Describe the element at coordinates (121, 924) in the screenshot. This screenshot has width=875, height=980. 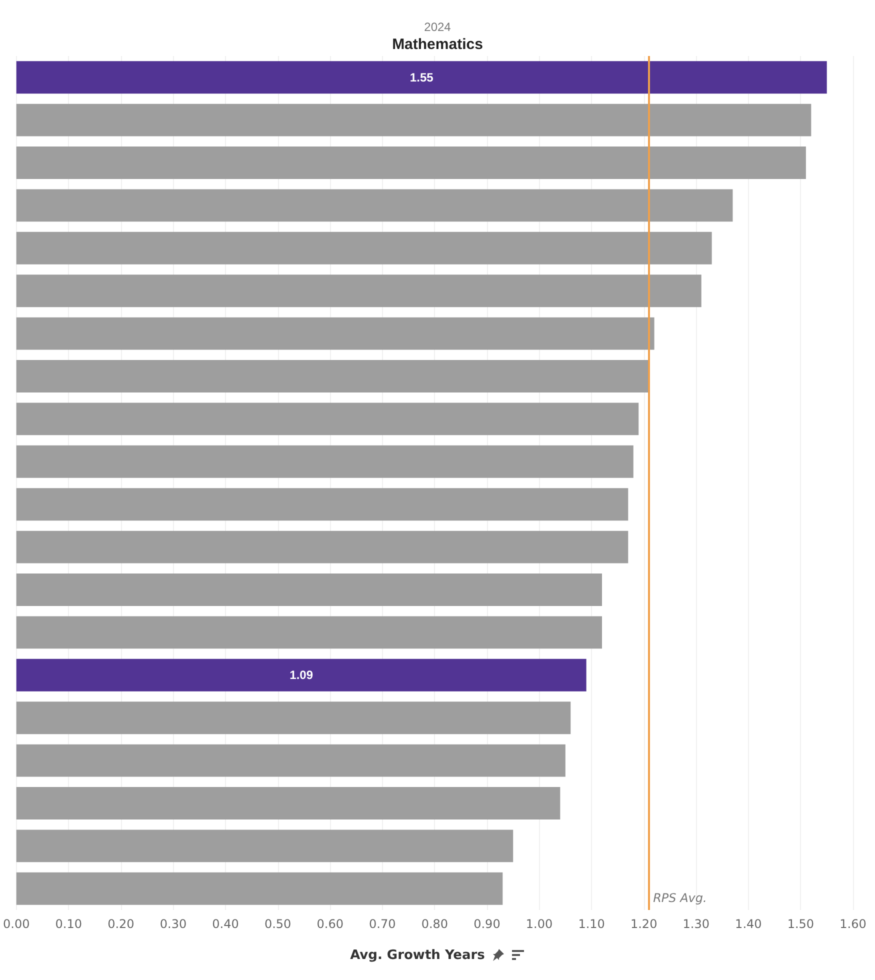
I see `x-tick-label: 0.20` at that location.